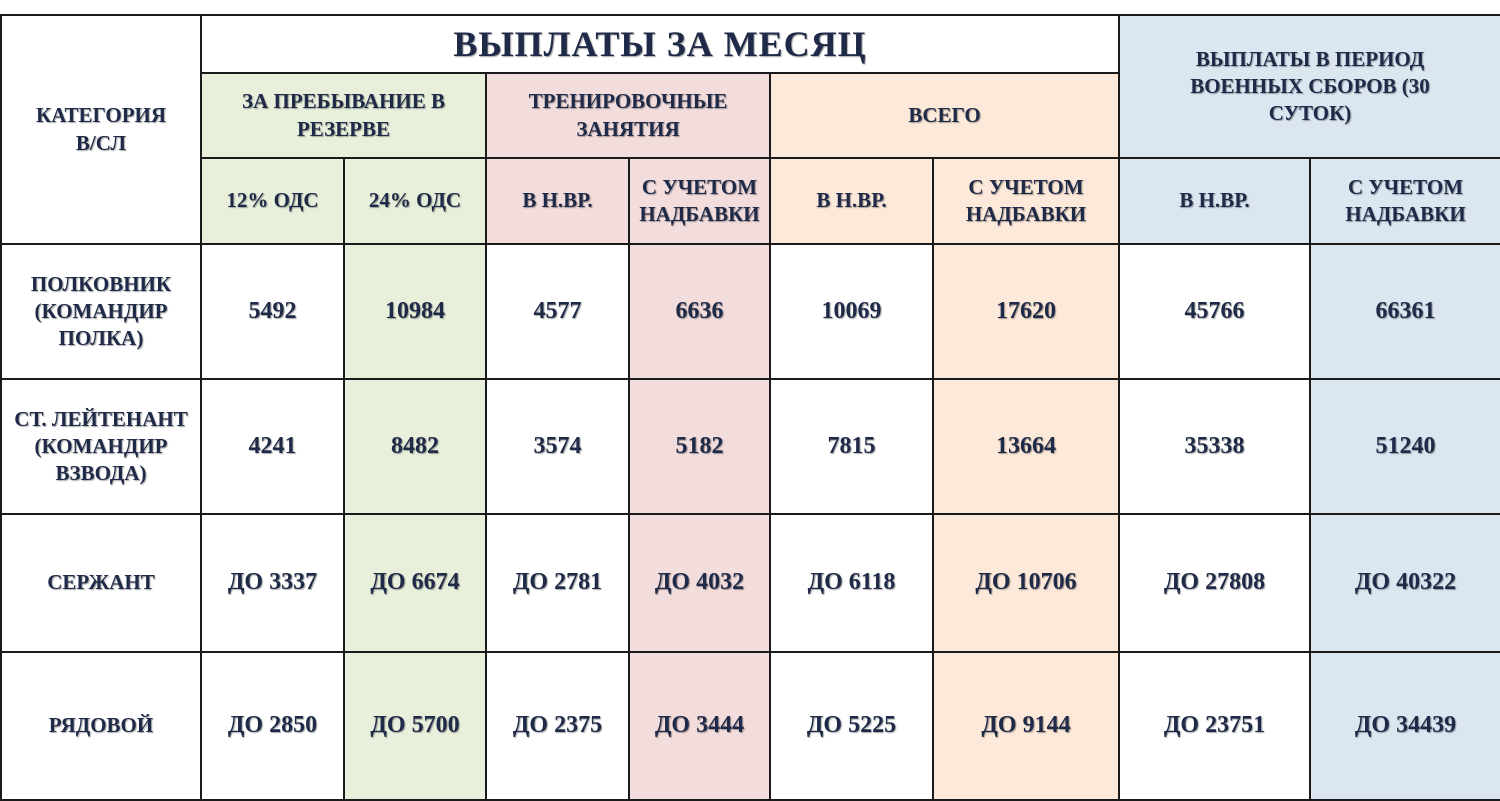 The width and height of the screenshot is (1500, 801). I want to click on value-cell: ДО 5700, so click(415, 726).